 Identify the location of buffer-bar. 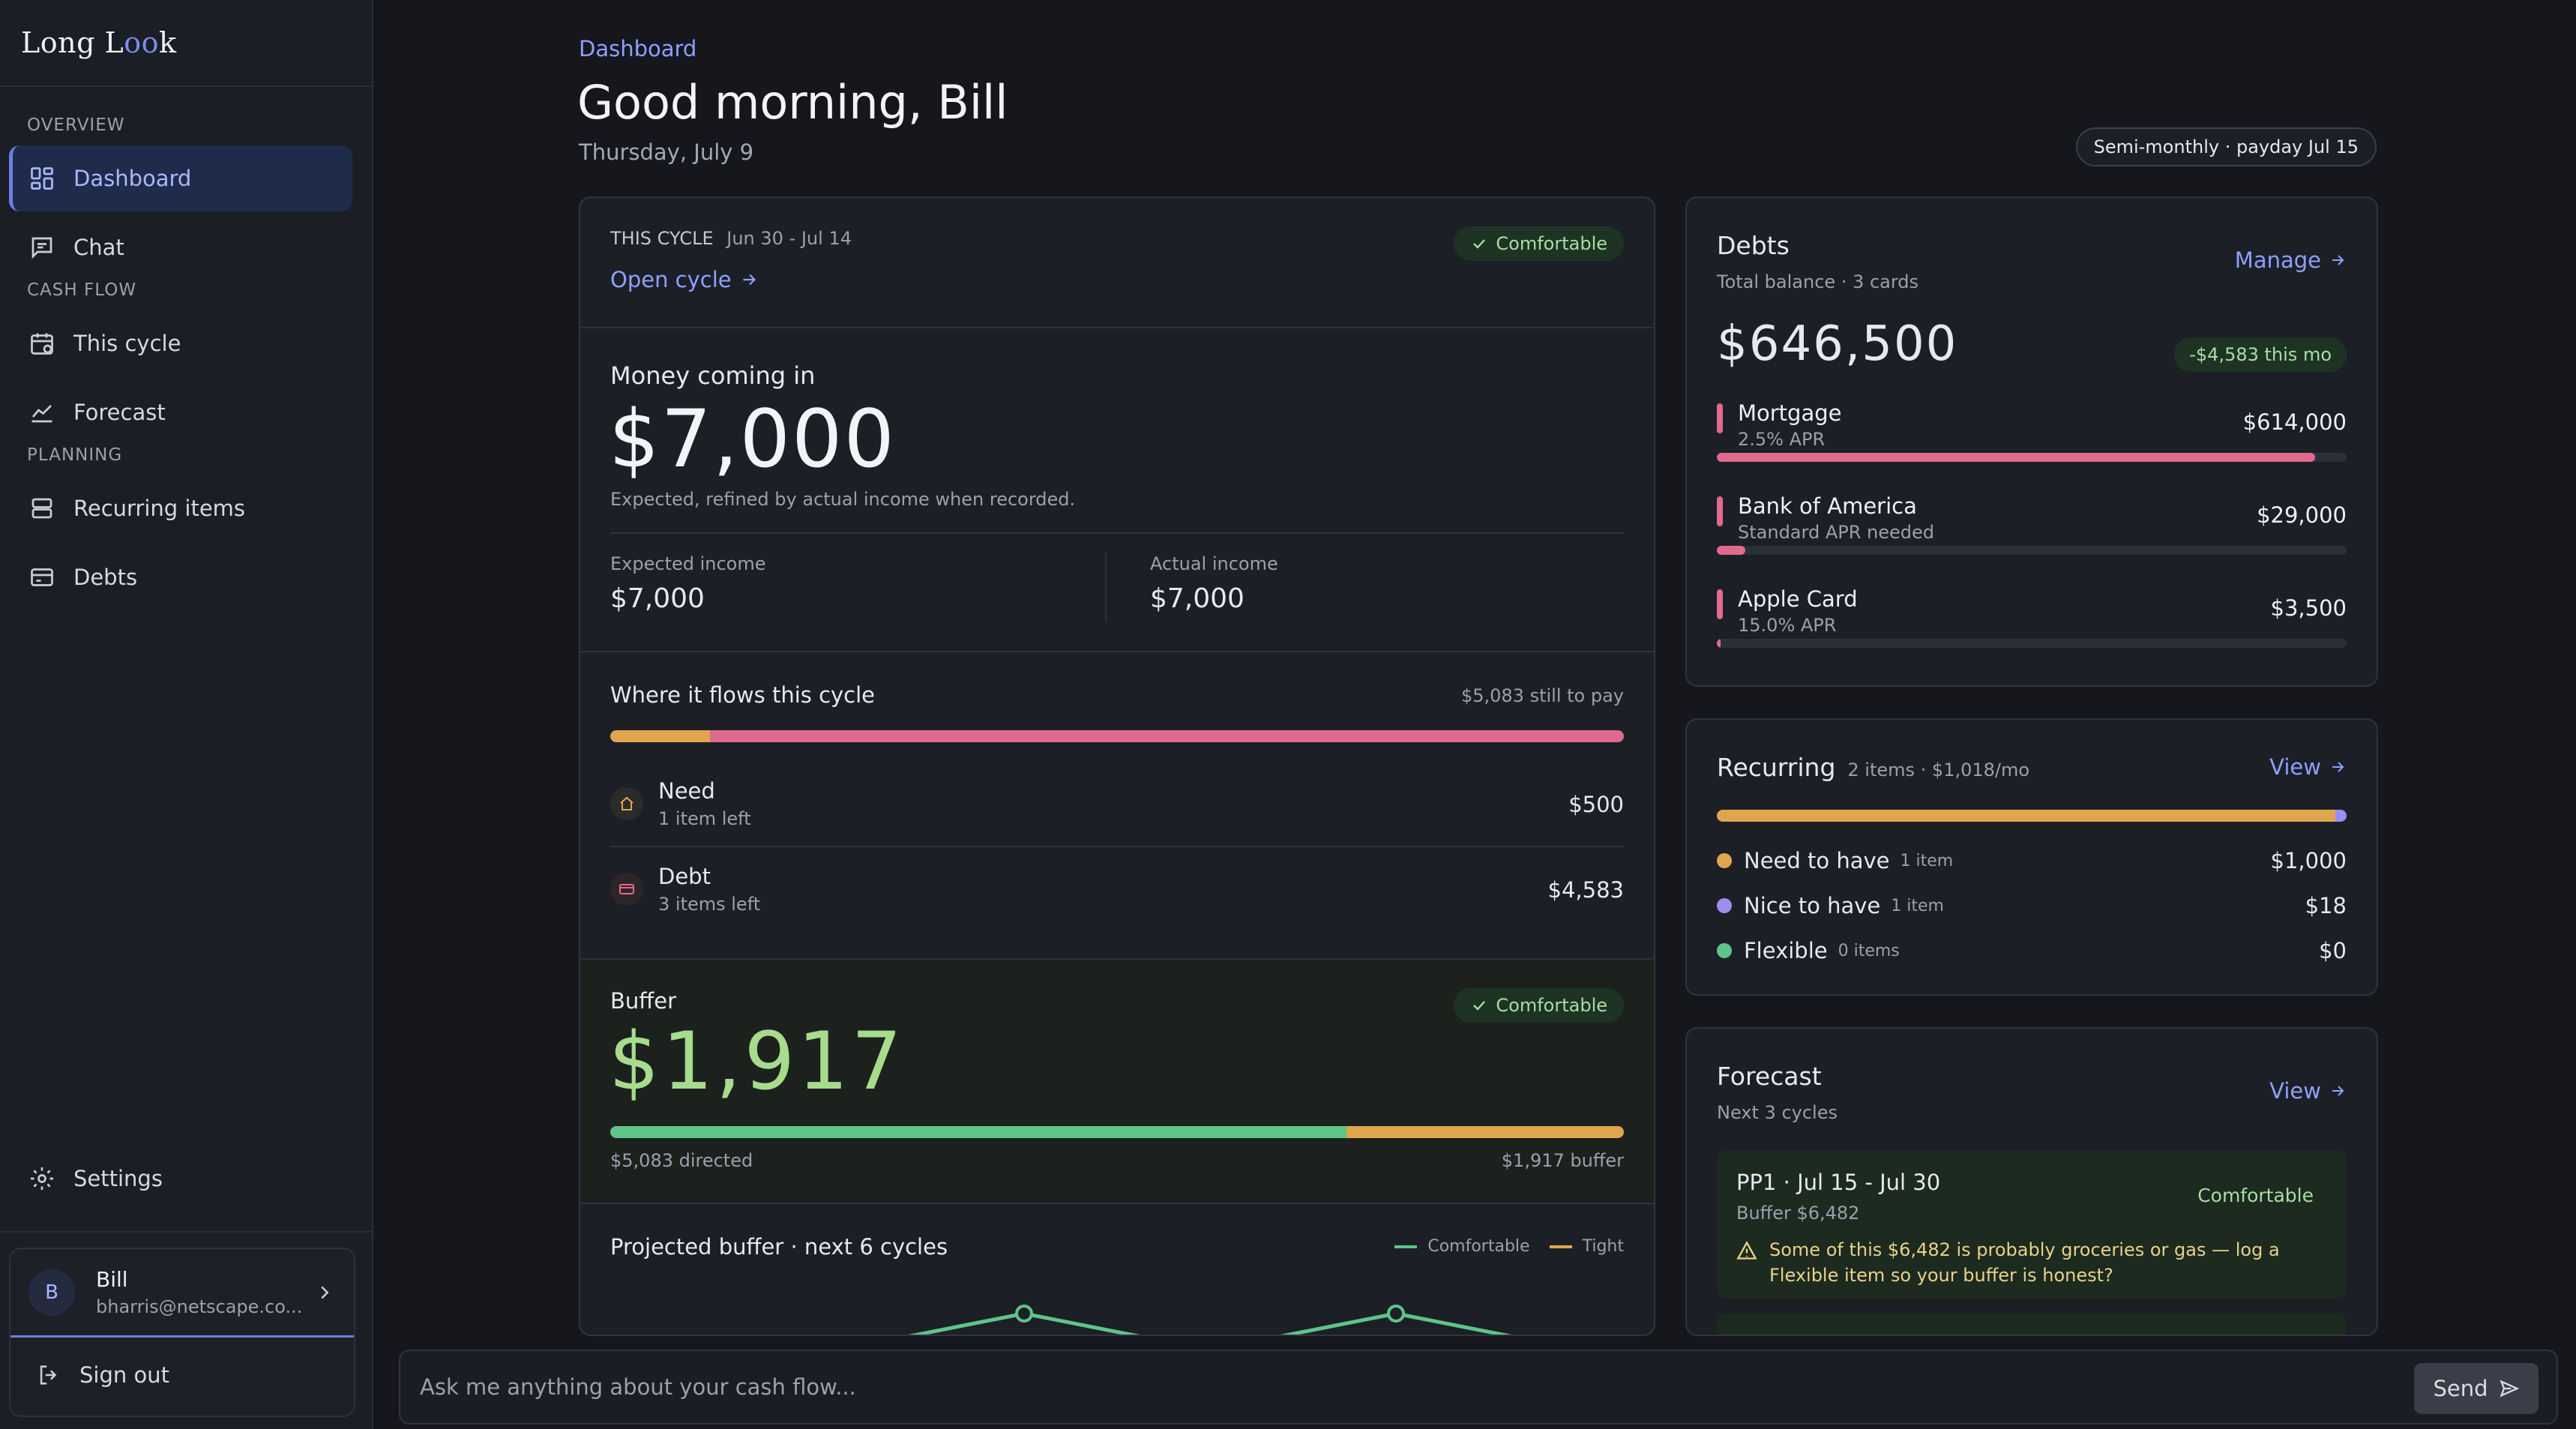
(1117, 1132).